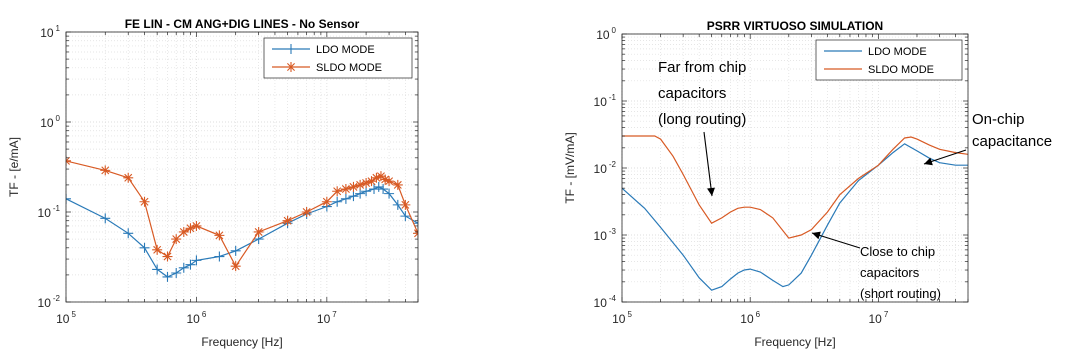  What do you see at coordinates (795, 26) in the screenshot?
I see `chart-title: PSRR VIRTUOSO SIMULATION` at bounding box center [795, 26].